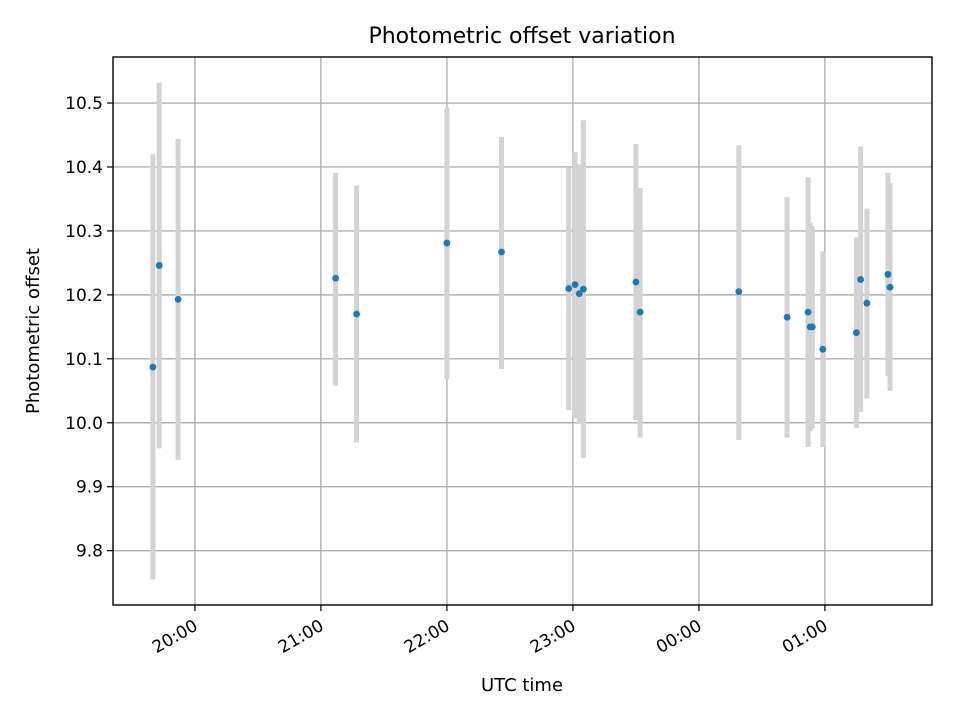 The image size is (960, 720). I want to click on y-tick-label: 10.1, so click(84, 360).